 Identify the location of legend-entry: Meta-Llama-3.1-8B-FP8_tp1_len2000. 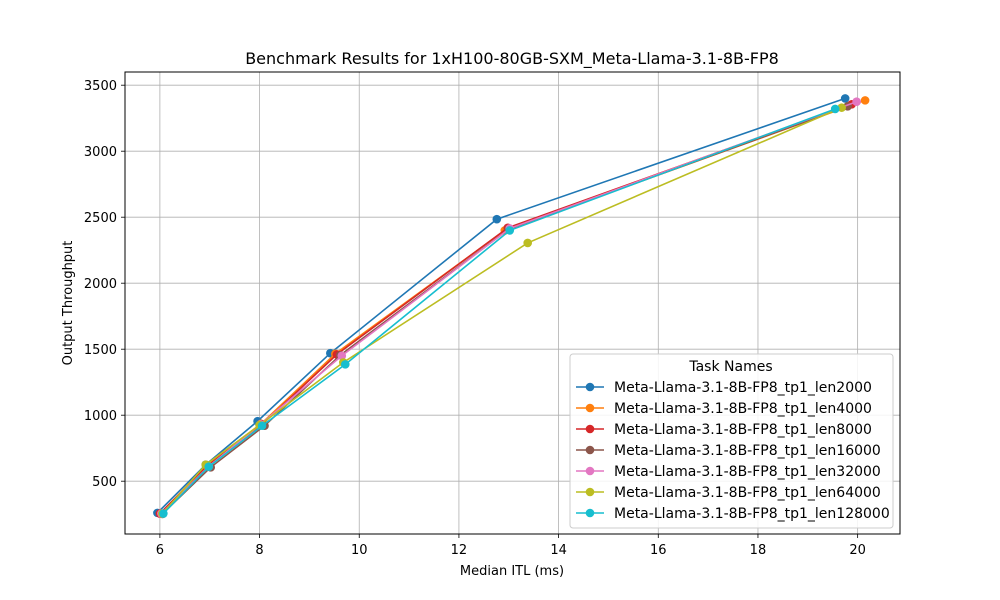
(724, 388).